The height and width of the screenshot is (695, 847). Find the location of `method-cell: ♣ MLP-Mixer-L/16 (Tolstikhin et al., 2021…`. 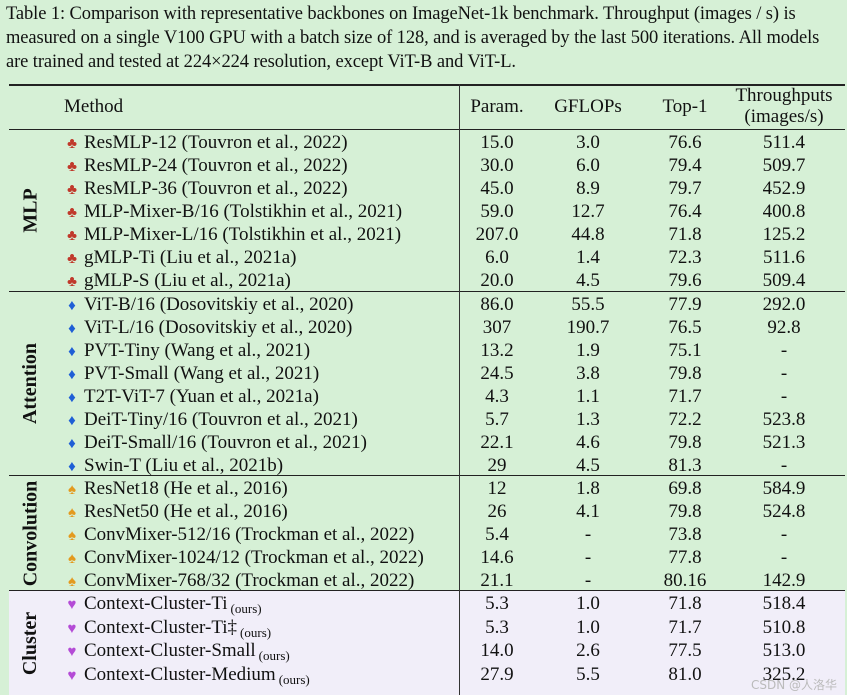

method-cell: ♣ MLP-Mixer-L/16 (Tolstikhin et al., 2021… is located at coordinates (232, 235).